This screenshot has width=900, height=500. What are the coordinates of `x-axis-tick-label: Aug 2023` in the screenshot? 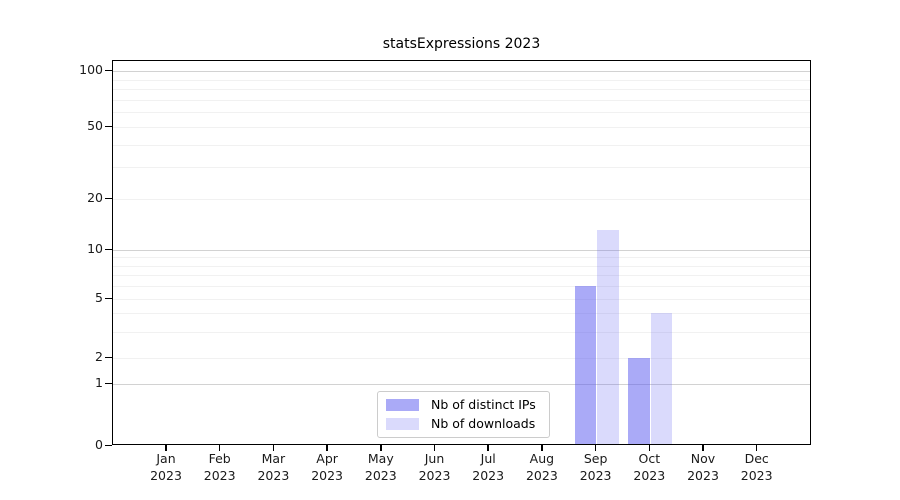 It's located at (541, 467).